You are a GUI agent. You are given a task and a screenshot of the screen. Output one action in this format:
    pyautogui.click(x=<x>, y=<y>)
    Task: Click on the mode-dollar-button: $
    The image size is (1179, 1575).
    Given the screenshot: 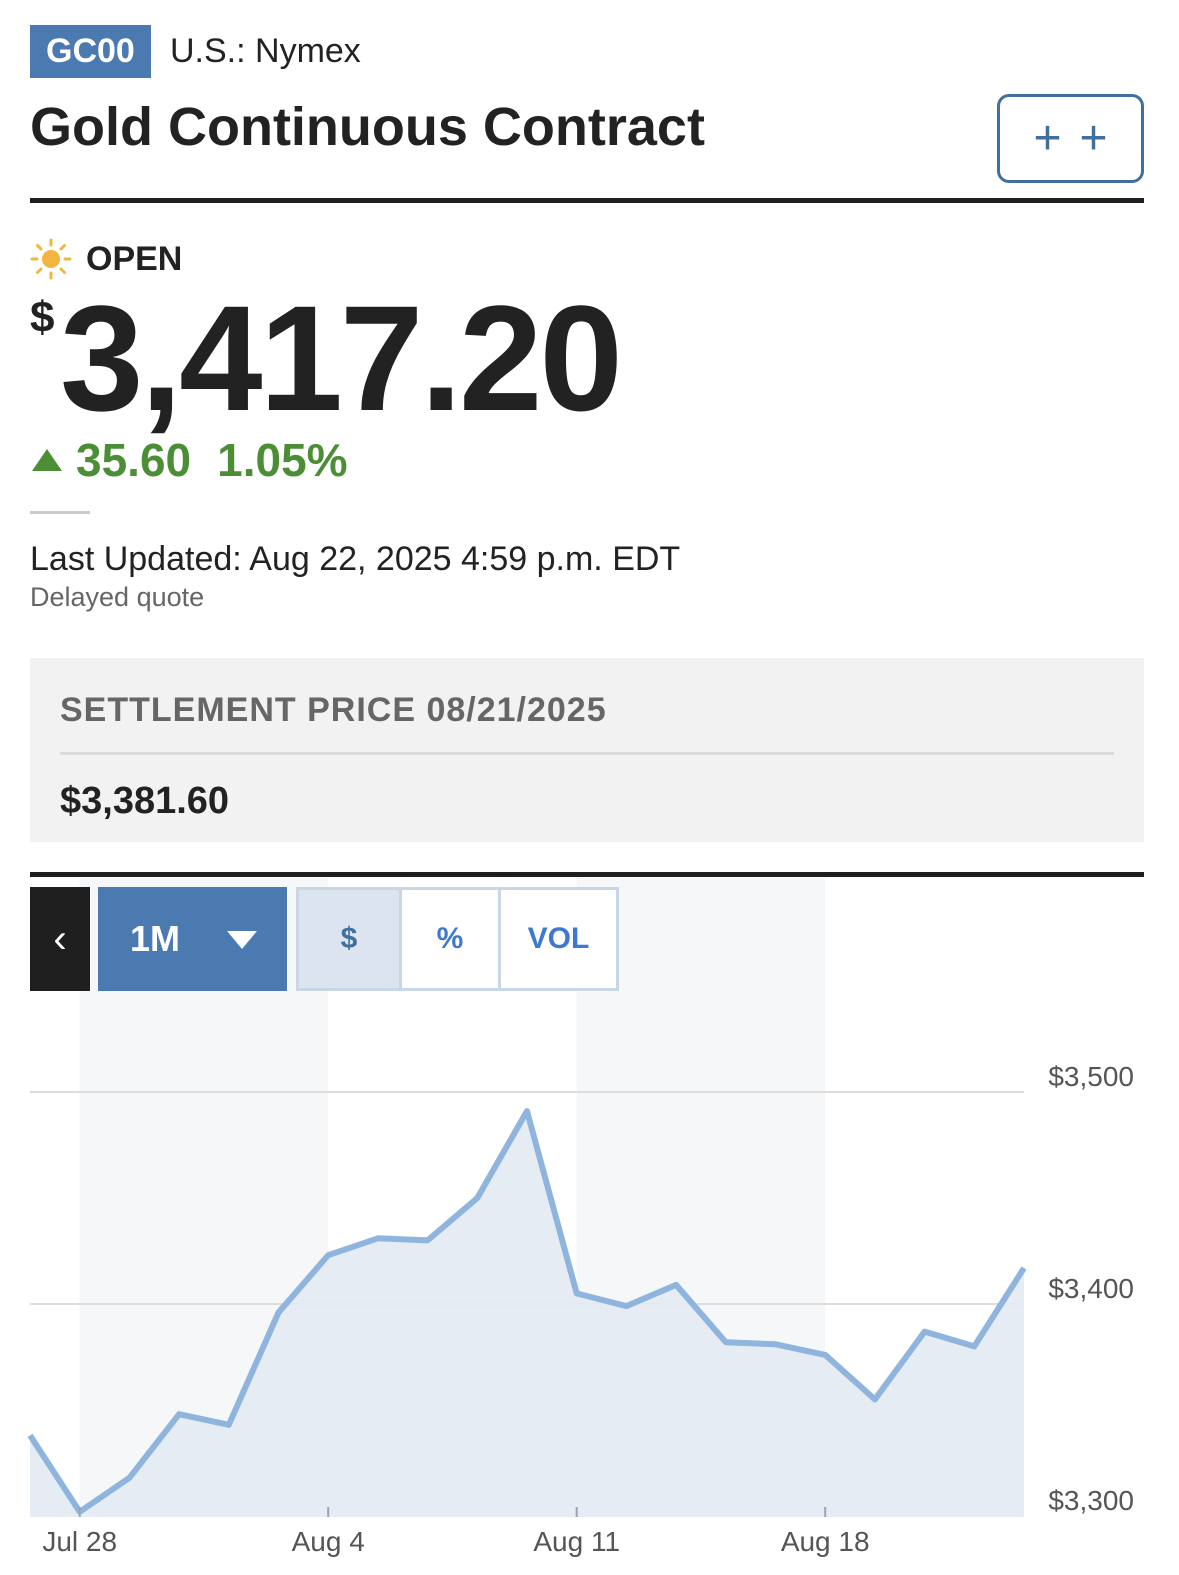 What is the action you would take?
    pyautogui.click(x=349, y=939)
    